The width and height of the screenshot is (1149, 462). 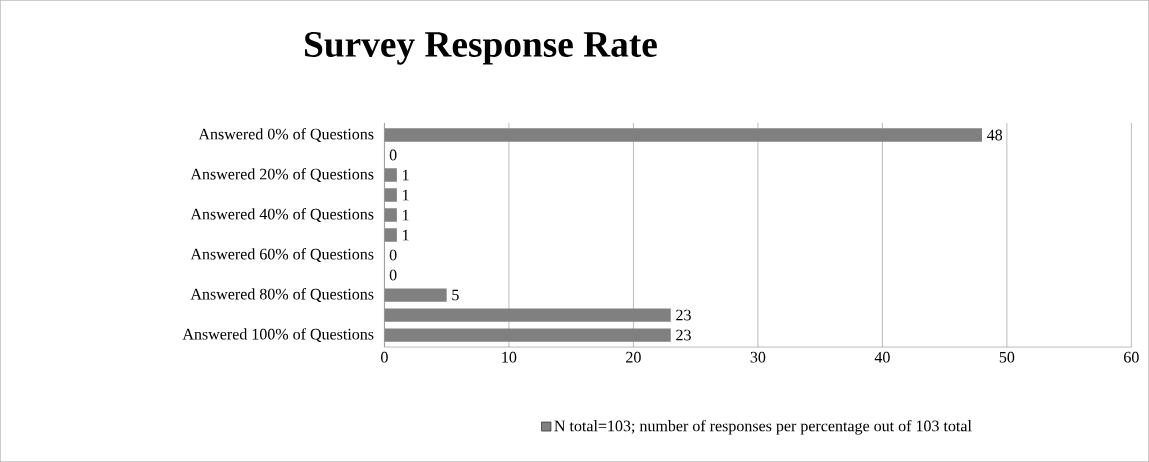 What do you see at coordinates (282, 295) in the screenshot?
I see `y-tick-label: Answered 80% of Questions` at bounding box center [282, 295].